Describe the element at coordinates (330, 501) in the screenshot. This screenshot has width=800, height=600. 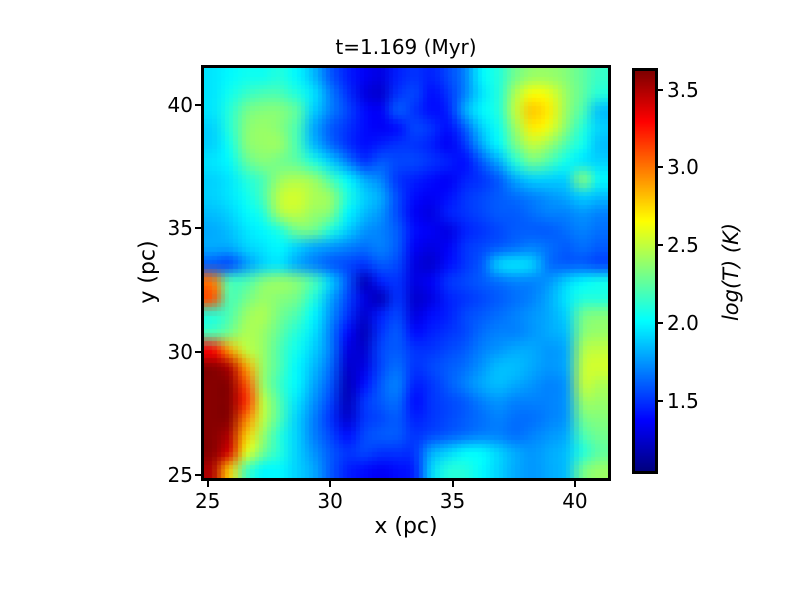
I see `x-tick-label: 30` at that location.